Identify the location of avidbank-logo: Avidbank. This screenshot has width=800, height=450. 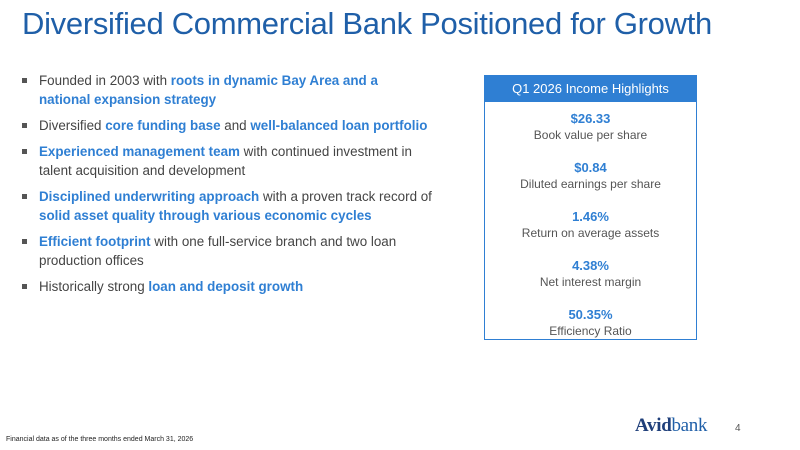
(671, 426).